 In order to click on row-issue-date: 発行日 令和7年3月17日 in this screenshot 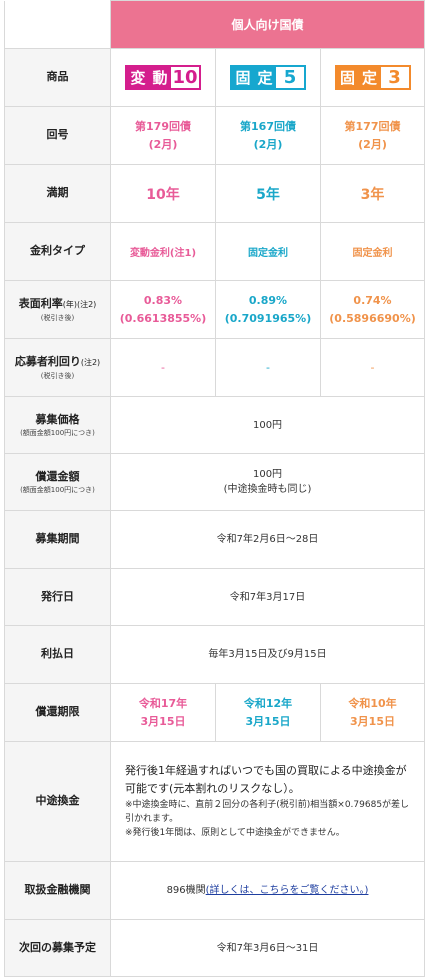, I will do `click(215, 597)`.